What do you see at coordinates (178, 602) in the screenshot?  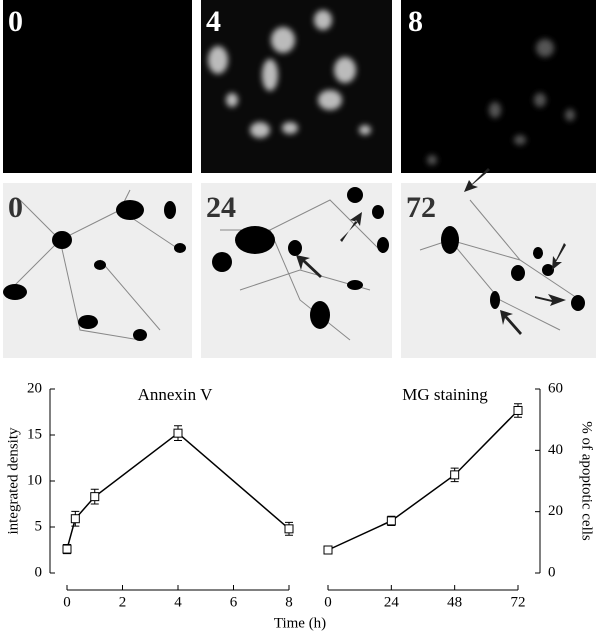 I see `x-tick-label: 4` at bounding box center [178, 602].